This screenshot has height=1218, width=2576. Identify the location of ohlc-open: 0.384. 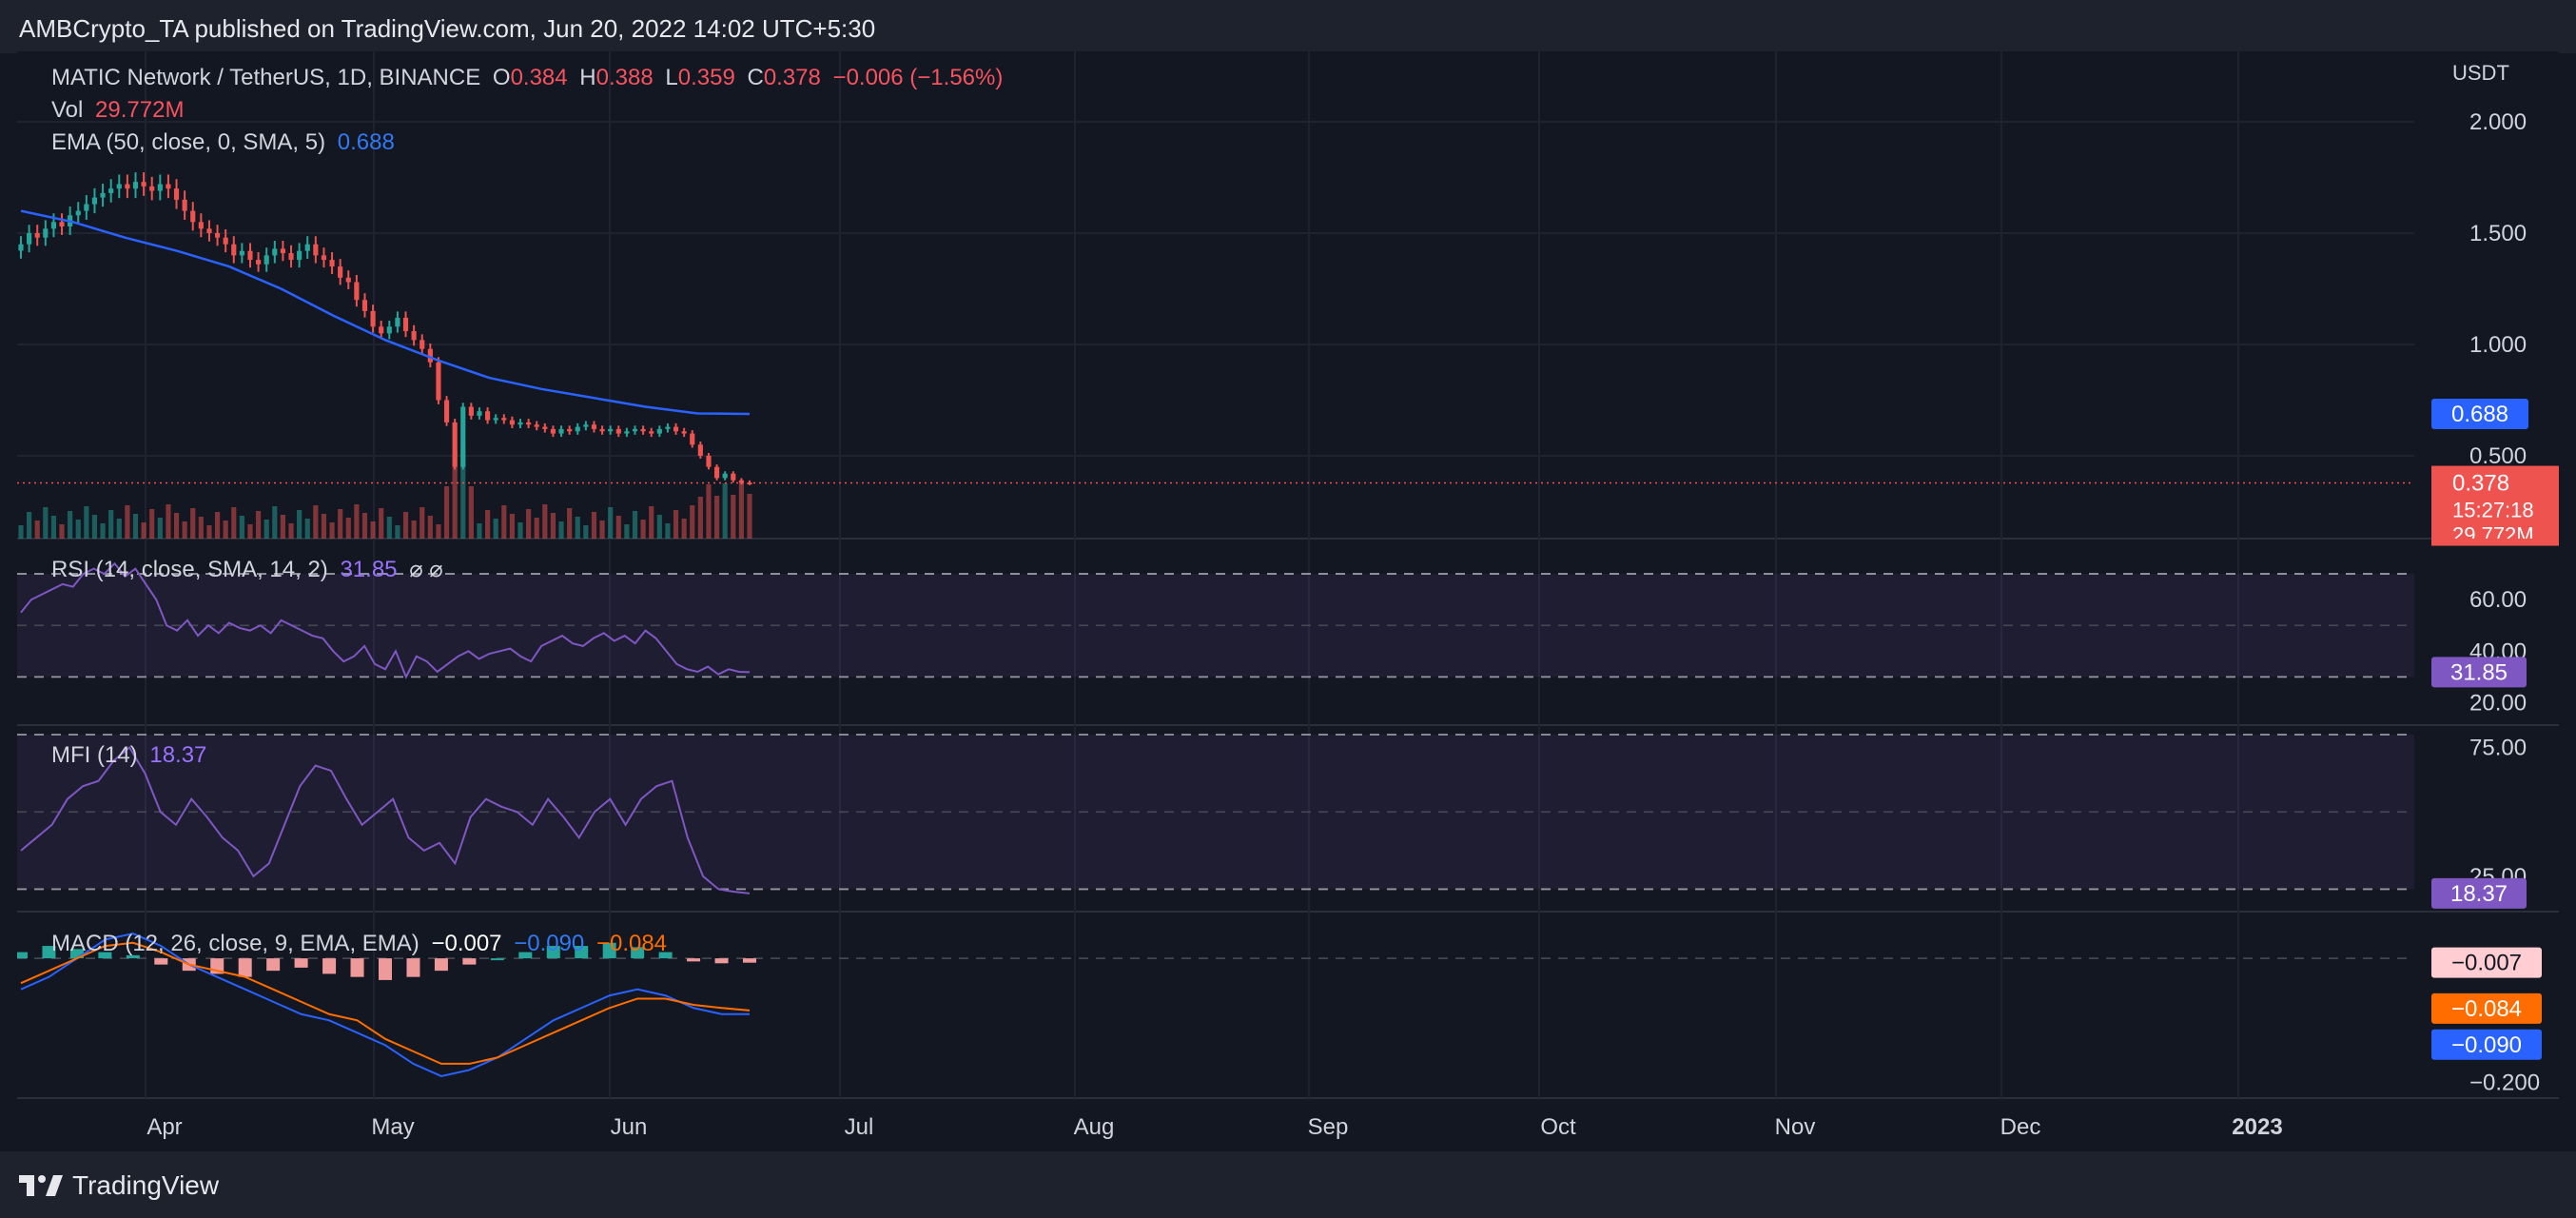
(539, 77).